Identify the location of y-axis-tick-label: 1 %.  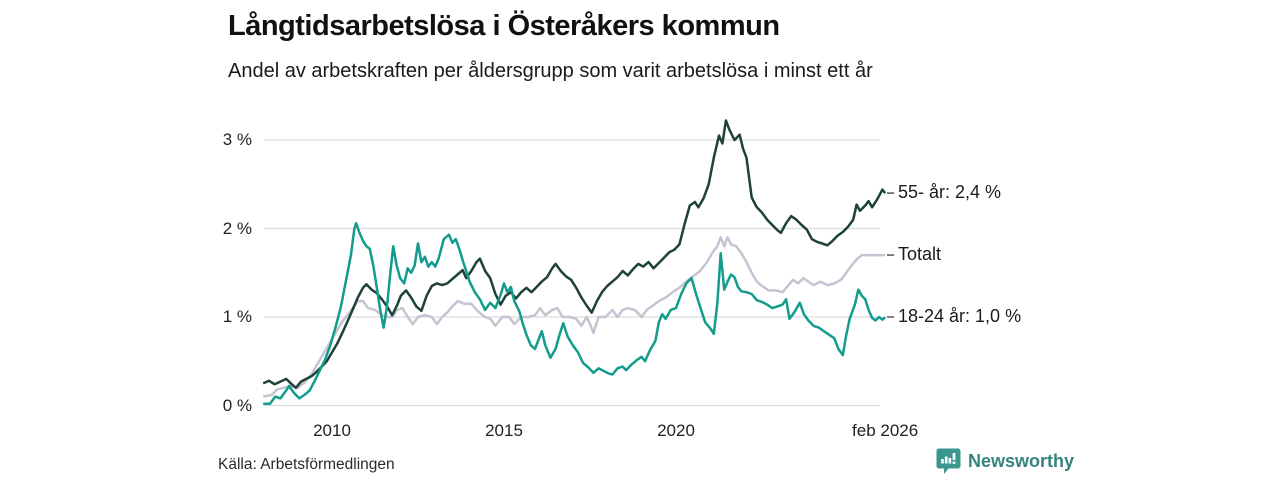
(237, 316).